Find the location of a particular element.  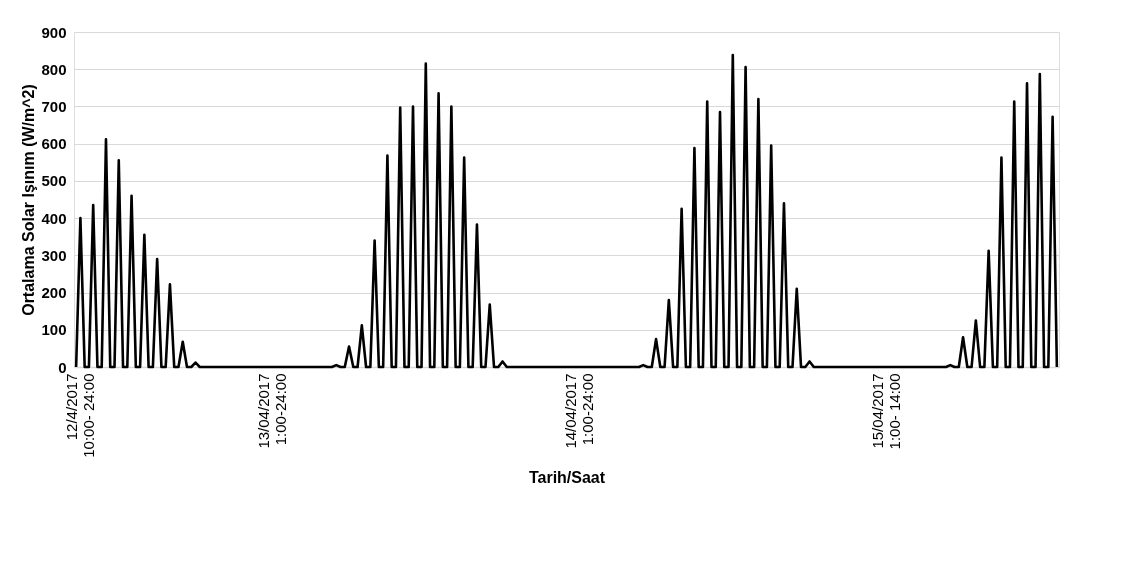

y-tick-label: 800 is located at coordinates (54, 69).